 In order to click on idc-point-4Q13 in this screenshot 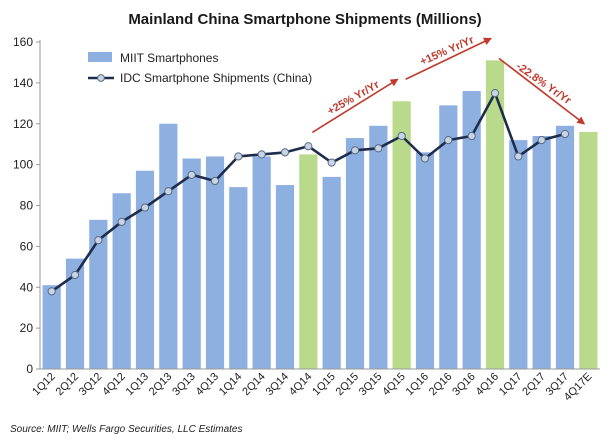, I will do `click(215, 181)`.